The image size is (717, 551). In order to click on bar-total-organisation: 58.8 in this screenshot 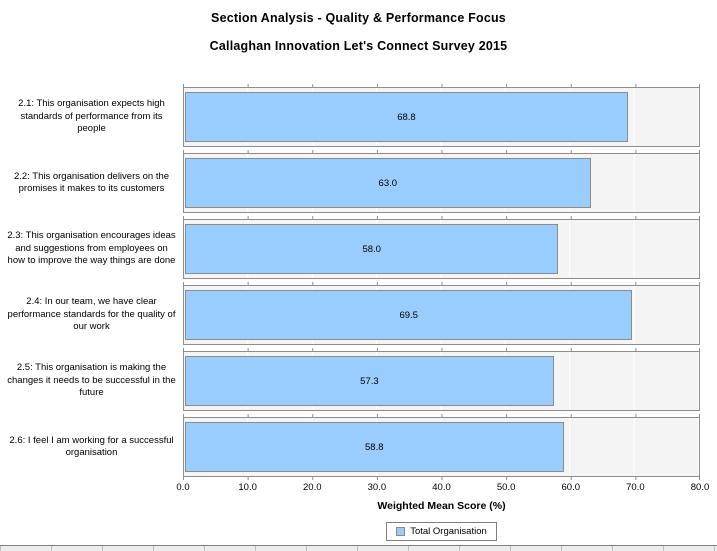, I will do `click(374, 447)`.